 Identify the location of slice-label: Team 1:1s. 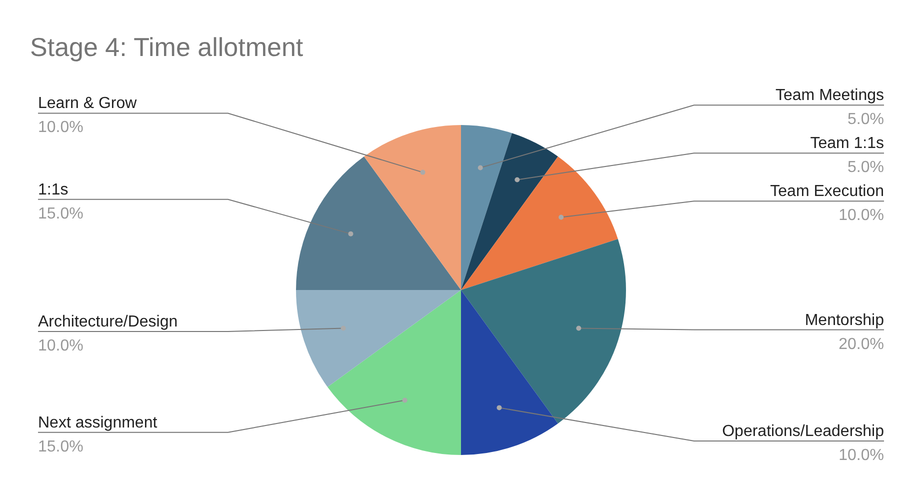
(847, 143).